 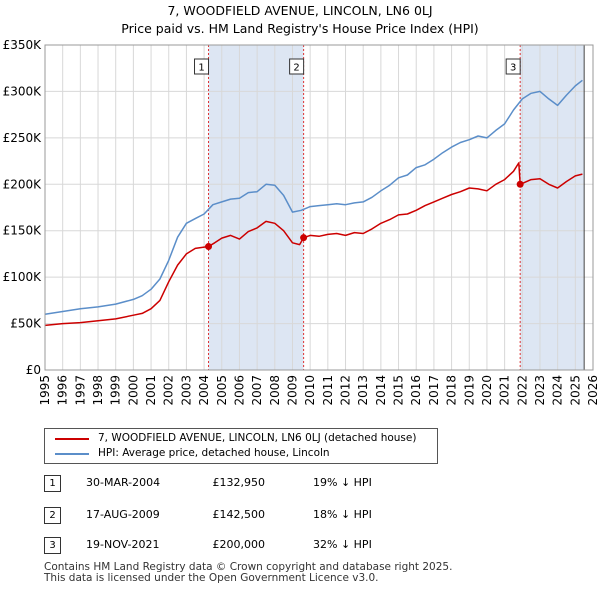 What do you see at coordinates (52, 483) in the screenshot?
I see `transaction-number: 1` at bounding box center [52, 483].